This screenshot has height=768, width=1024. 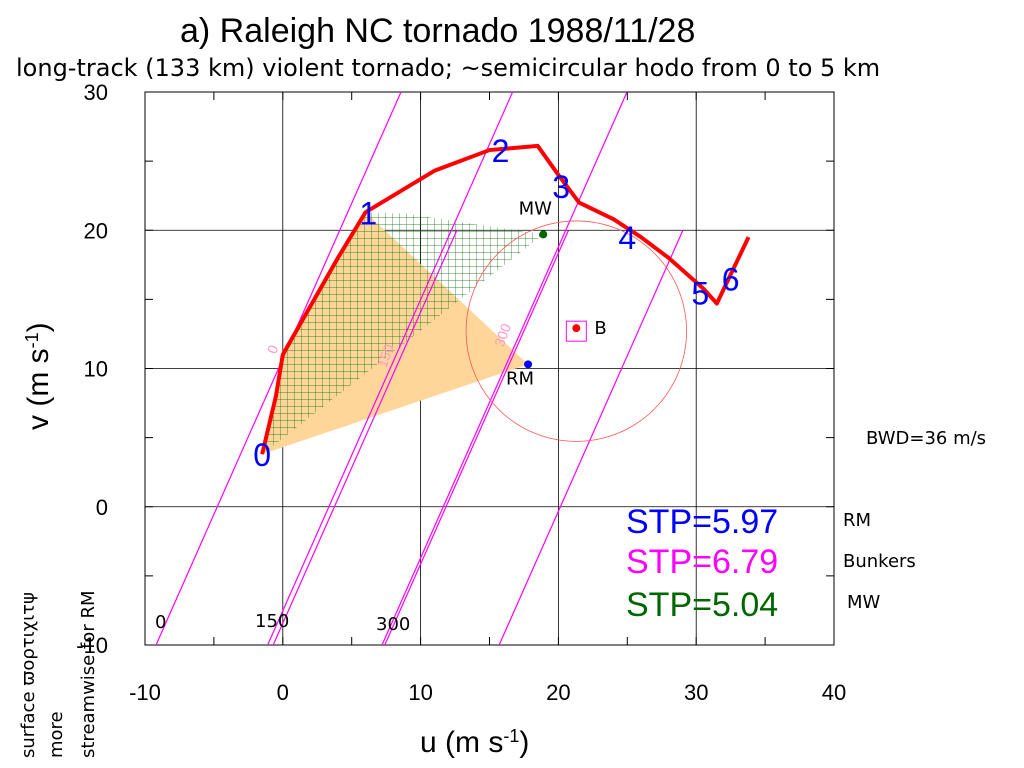 I want to click on stp-note-bunkers: Bunkers, so click(x=879, y=561).